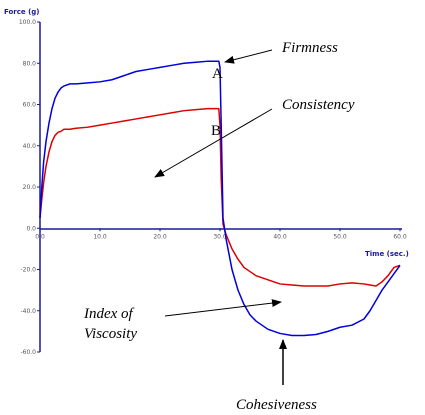 Image resolution: width=425 pixels, height=415 pixels. What do you see at coordinates (100, 236) in the screenshot?
I see `x-tick-label: 10.0` at bounding box center [100, 236].